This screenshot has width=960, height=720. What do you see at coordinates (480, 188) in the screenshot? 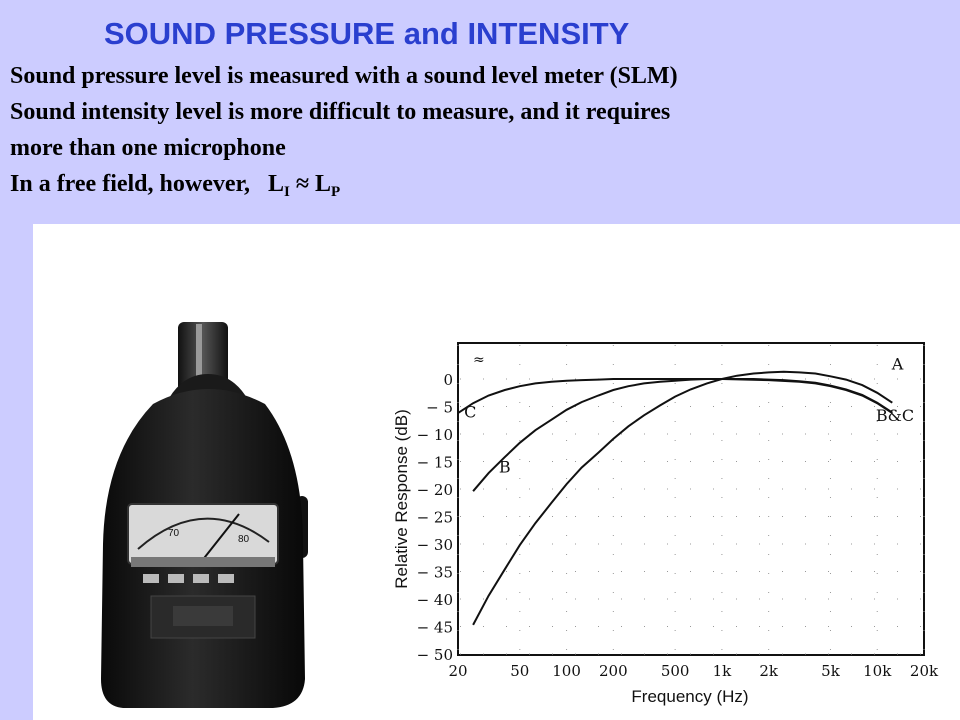
I see `body-line-free-field: In a free field, however, LI ≈ LP` at bounding box center [480, 188].